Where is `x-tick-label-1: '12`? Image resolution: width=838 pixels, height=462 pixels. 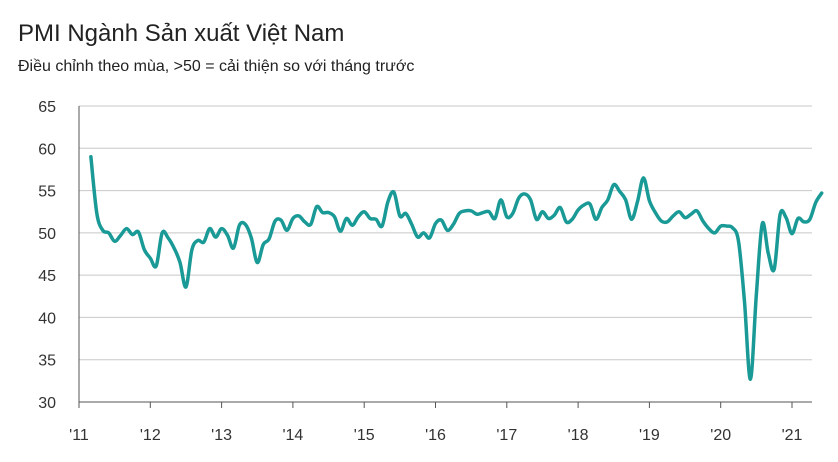
x-tick-label-1: '12 is located at coordinates (150, 435).